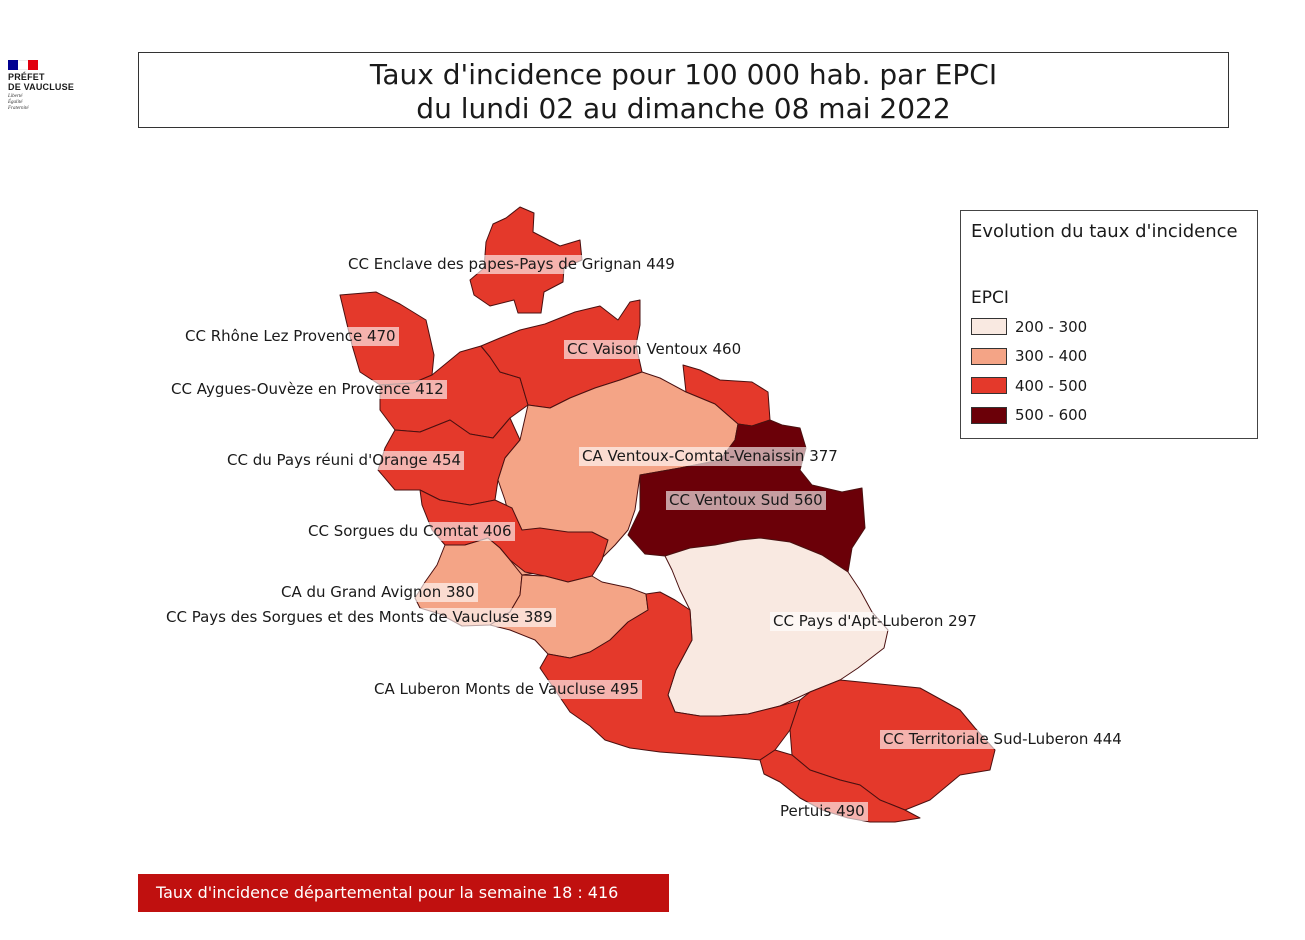 The height and width of the screenshot is (940, 1305). Describe the element at coordinates (506, 689) in the screenshot. I see `label-luberon-monts-de-vaucluse: CA Luberon Monts de Vaucluse 495` at that location.